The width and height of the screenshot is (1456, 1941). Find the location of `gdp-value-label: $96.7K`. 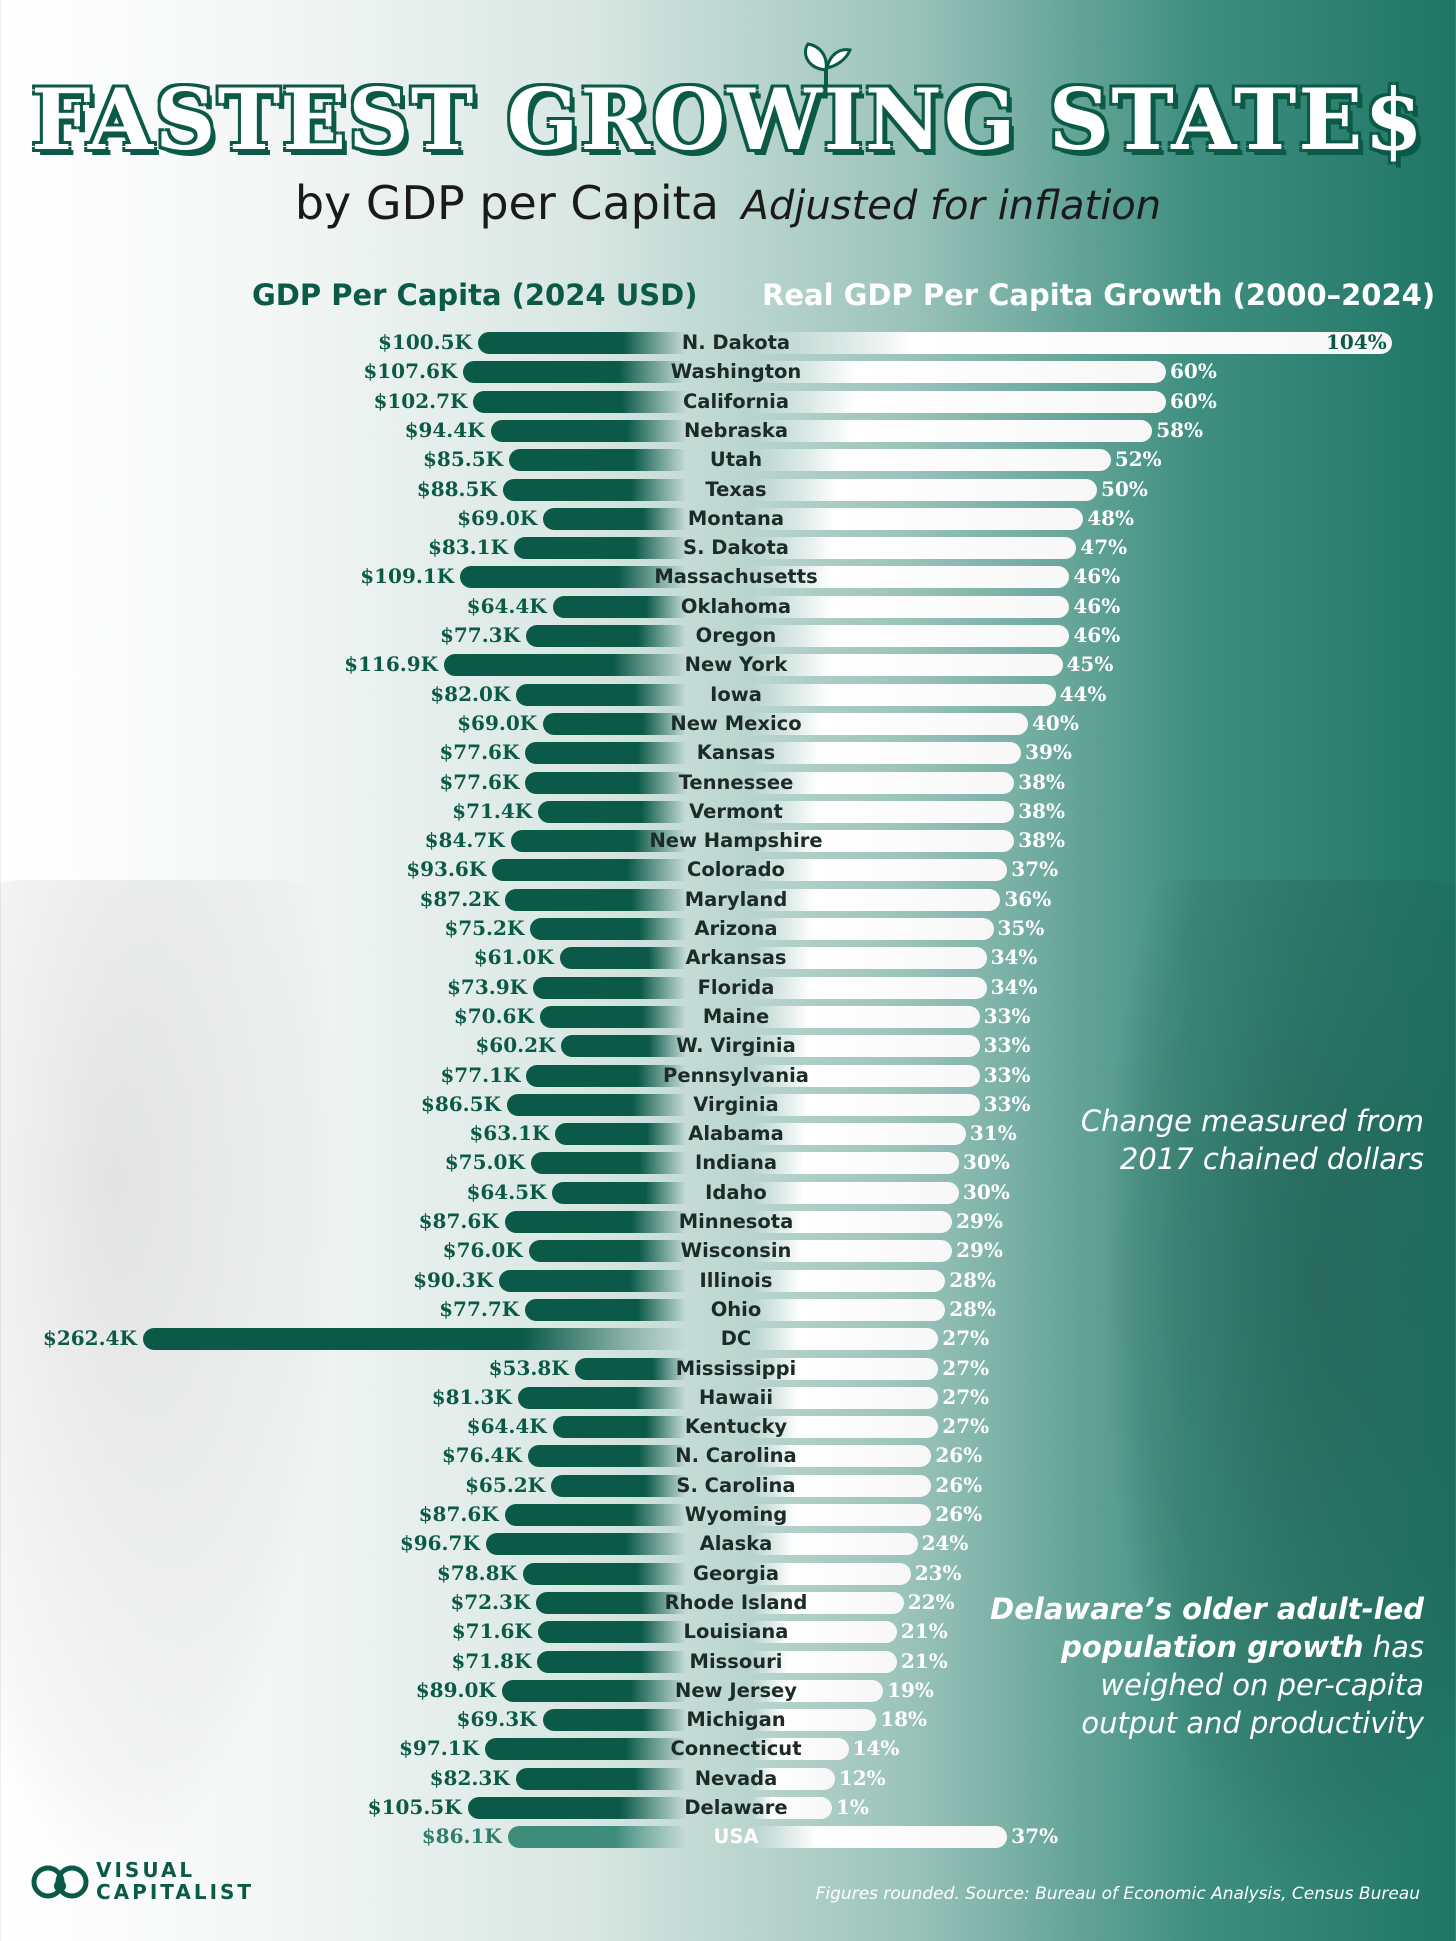

gdp-value-label: $96.7K is located at coordinates (439, 1543).